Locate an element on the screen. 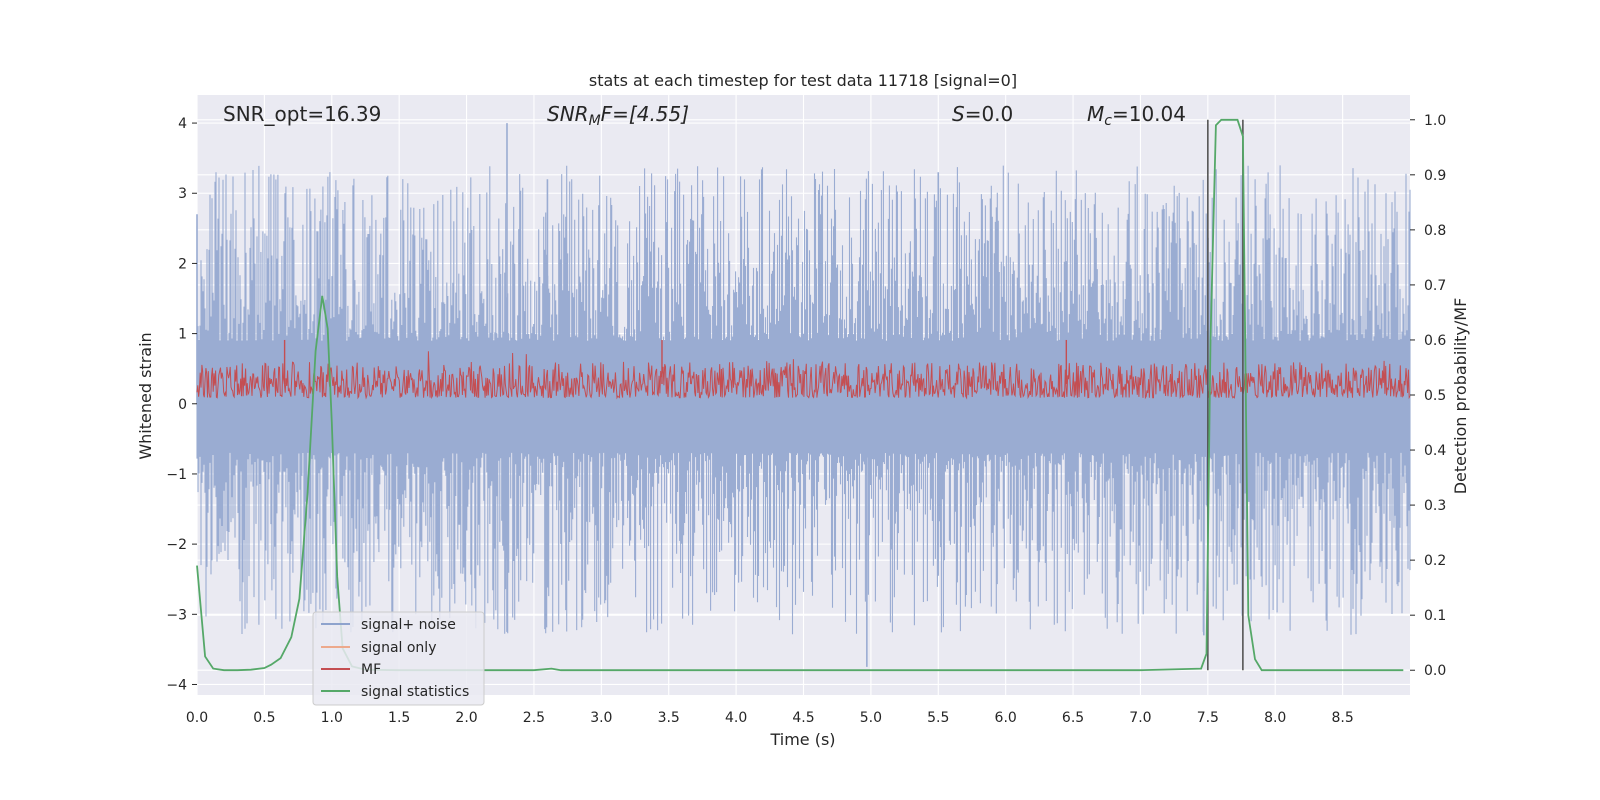 The image size is (1600, 800). left-tick-label: −3 is located at coordinates (176, 615).